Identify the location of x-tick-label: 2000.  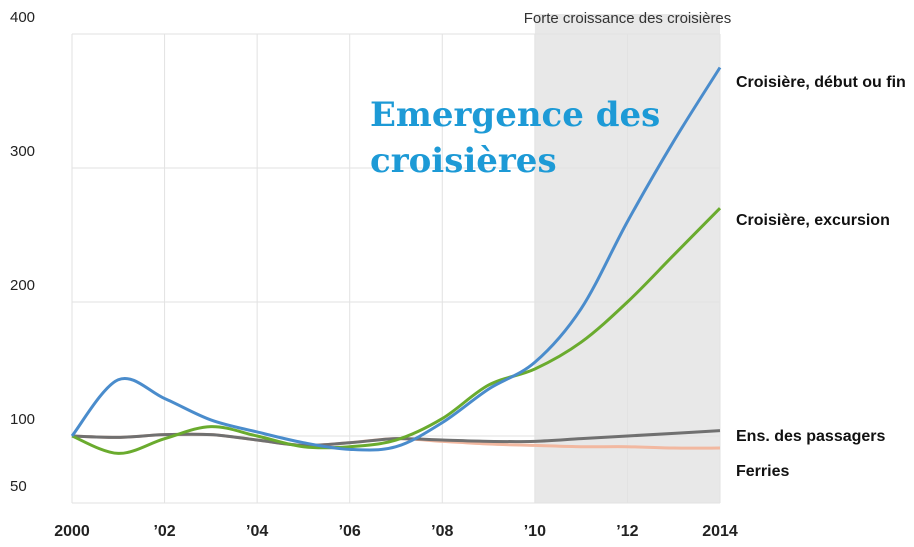
(72, 531).